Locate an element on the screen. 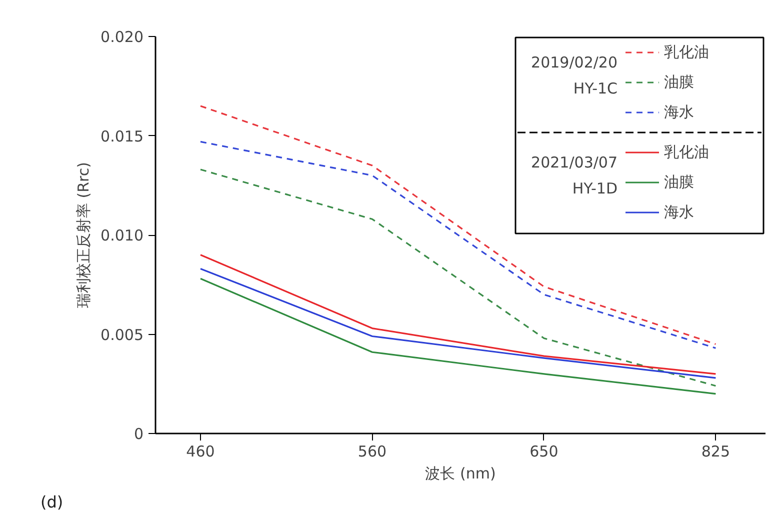  annotation: 2019/02/20 is located at coordinates (574, 63).